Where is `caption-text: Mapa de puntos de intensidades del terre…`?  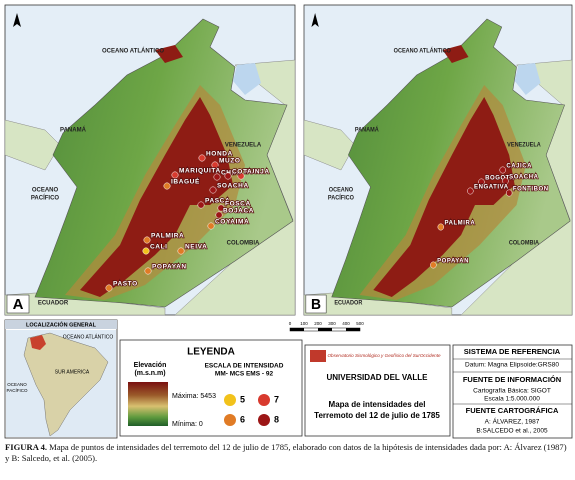
caption-text: Mapa de puntos de intensidades del terre… is located at coordinates (307, 447).